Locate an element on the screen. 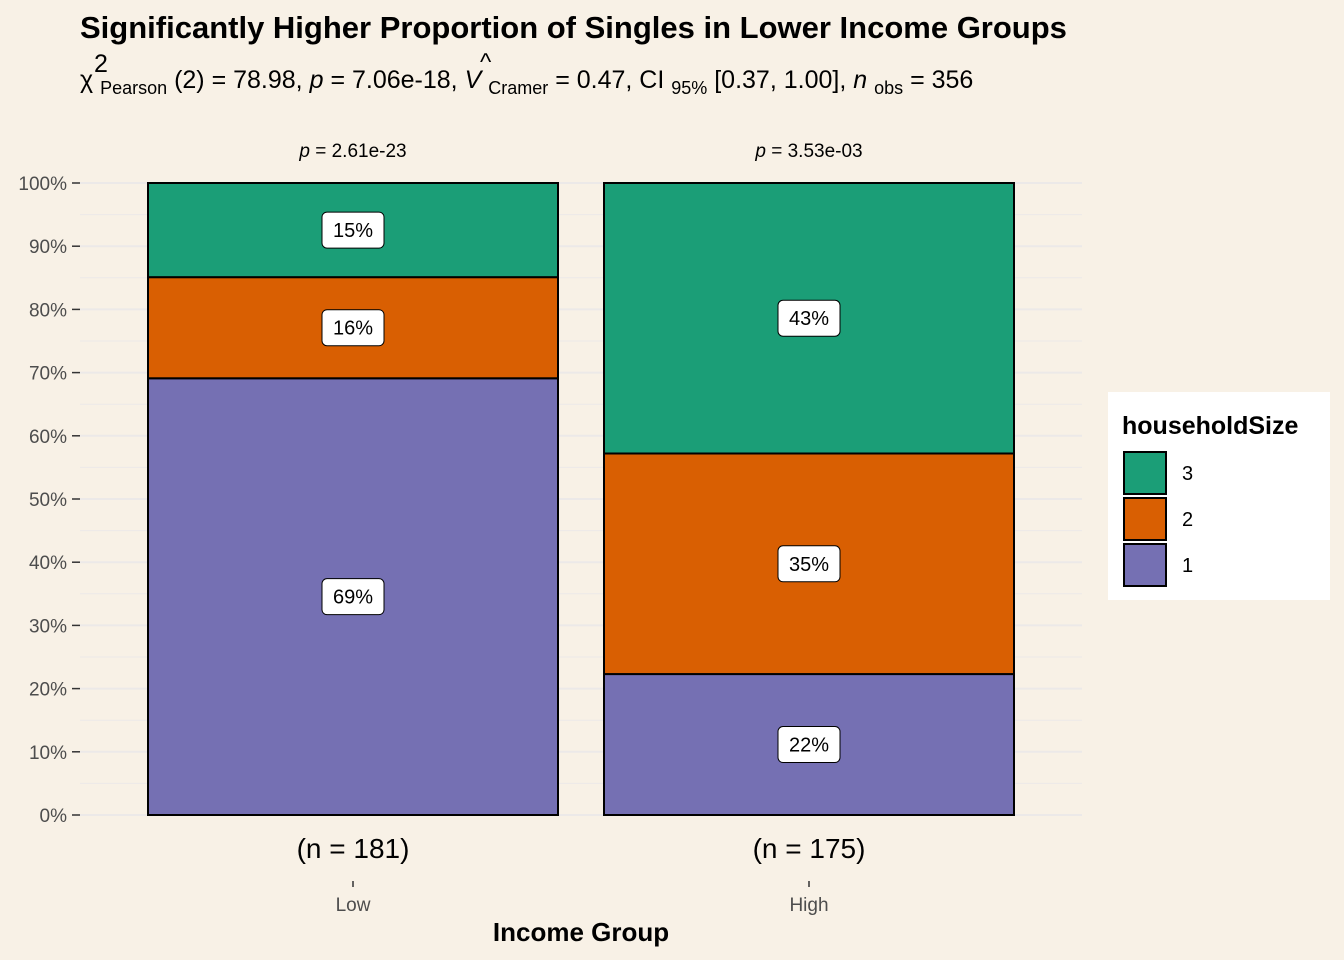 This screenshot has height=960, width=1344. sample-size-label: (n = 181) is located at coordinates (353, 848).